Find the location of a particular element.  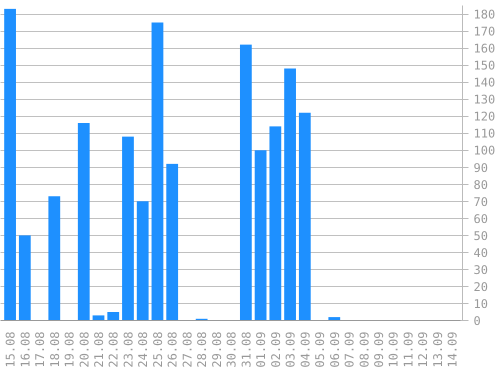

x-tick-label: 05.09 is located at coordinates (320, 350).